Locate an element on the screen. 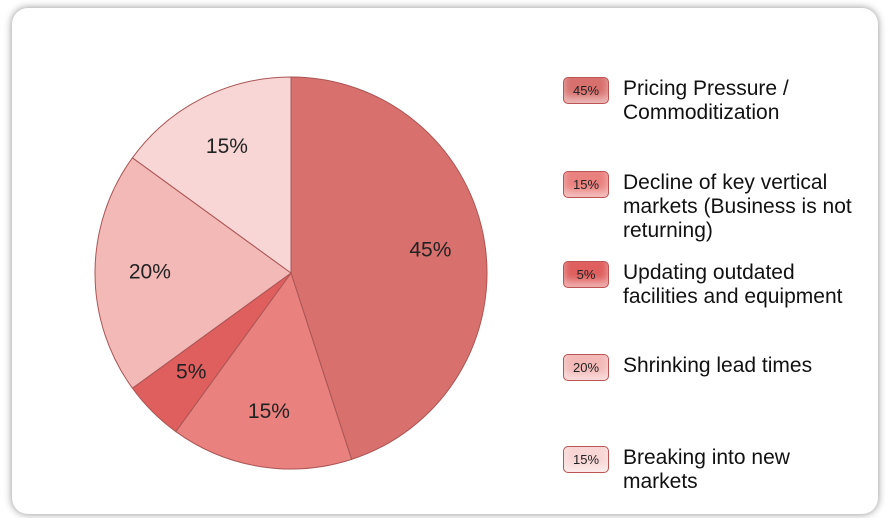  legend-item: 15% Breaking into new markets is located at coordinates (713, 470).